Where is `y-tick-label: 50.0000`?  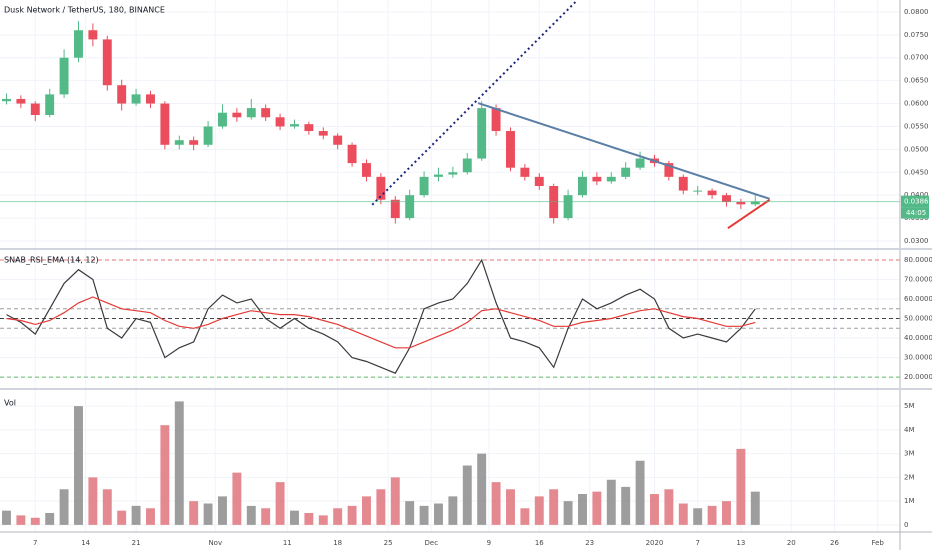
y-tick-label: 50.0000 is located at coordinates (918, 319).